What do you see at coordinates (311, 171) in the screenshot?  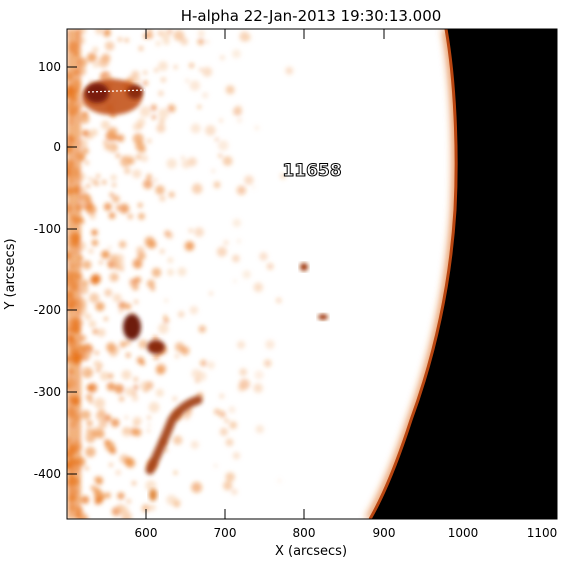 I see `region-label: 11658` at bounding box center [311, 171].